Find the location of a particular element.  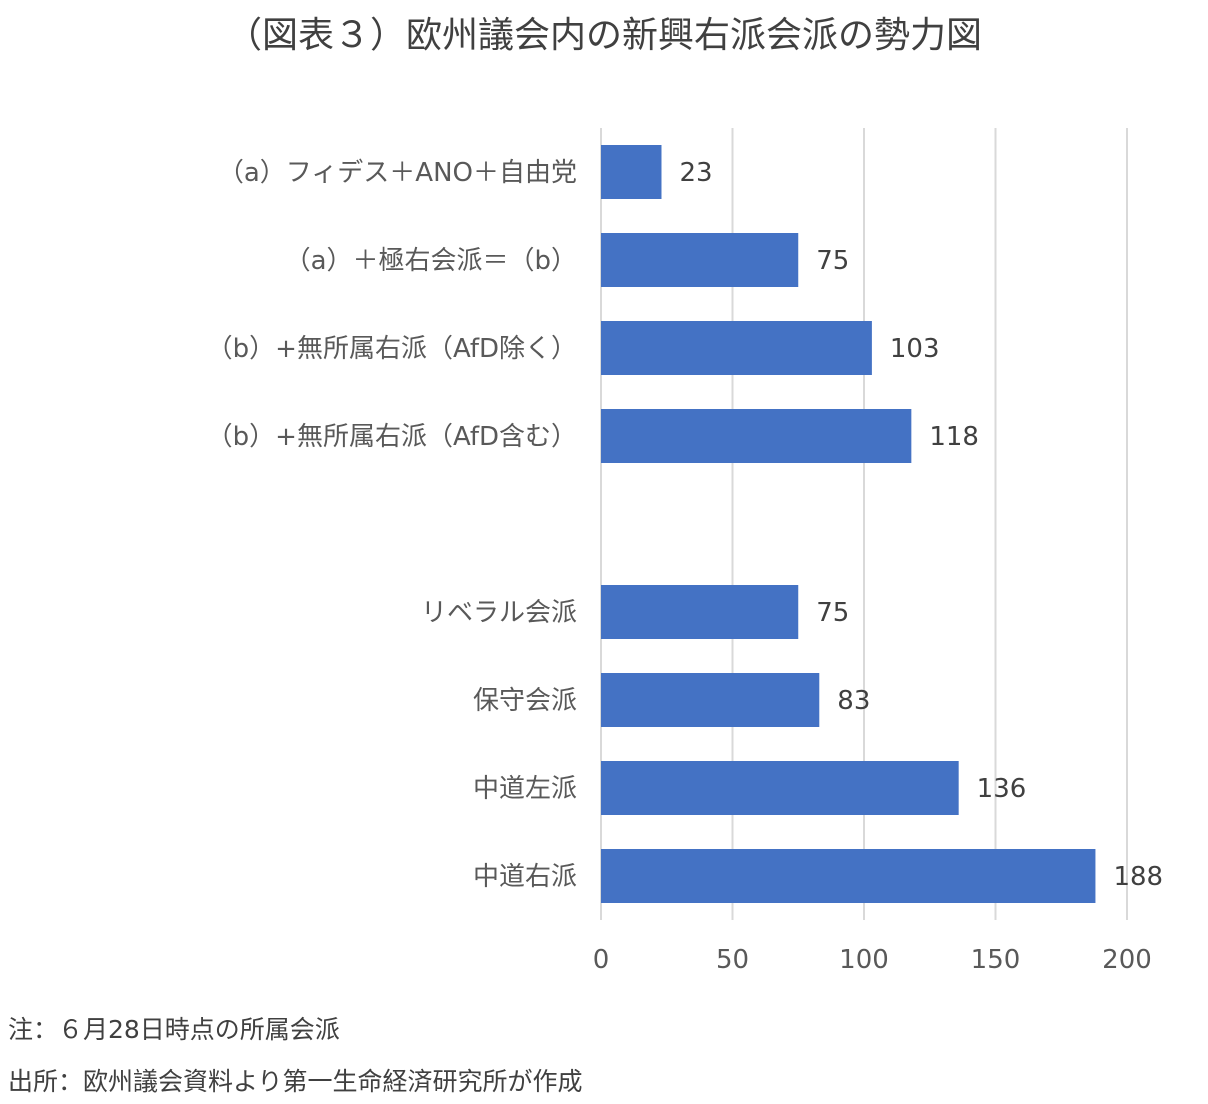

data-label: 23 is located at coordinates (695, 173).